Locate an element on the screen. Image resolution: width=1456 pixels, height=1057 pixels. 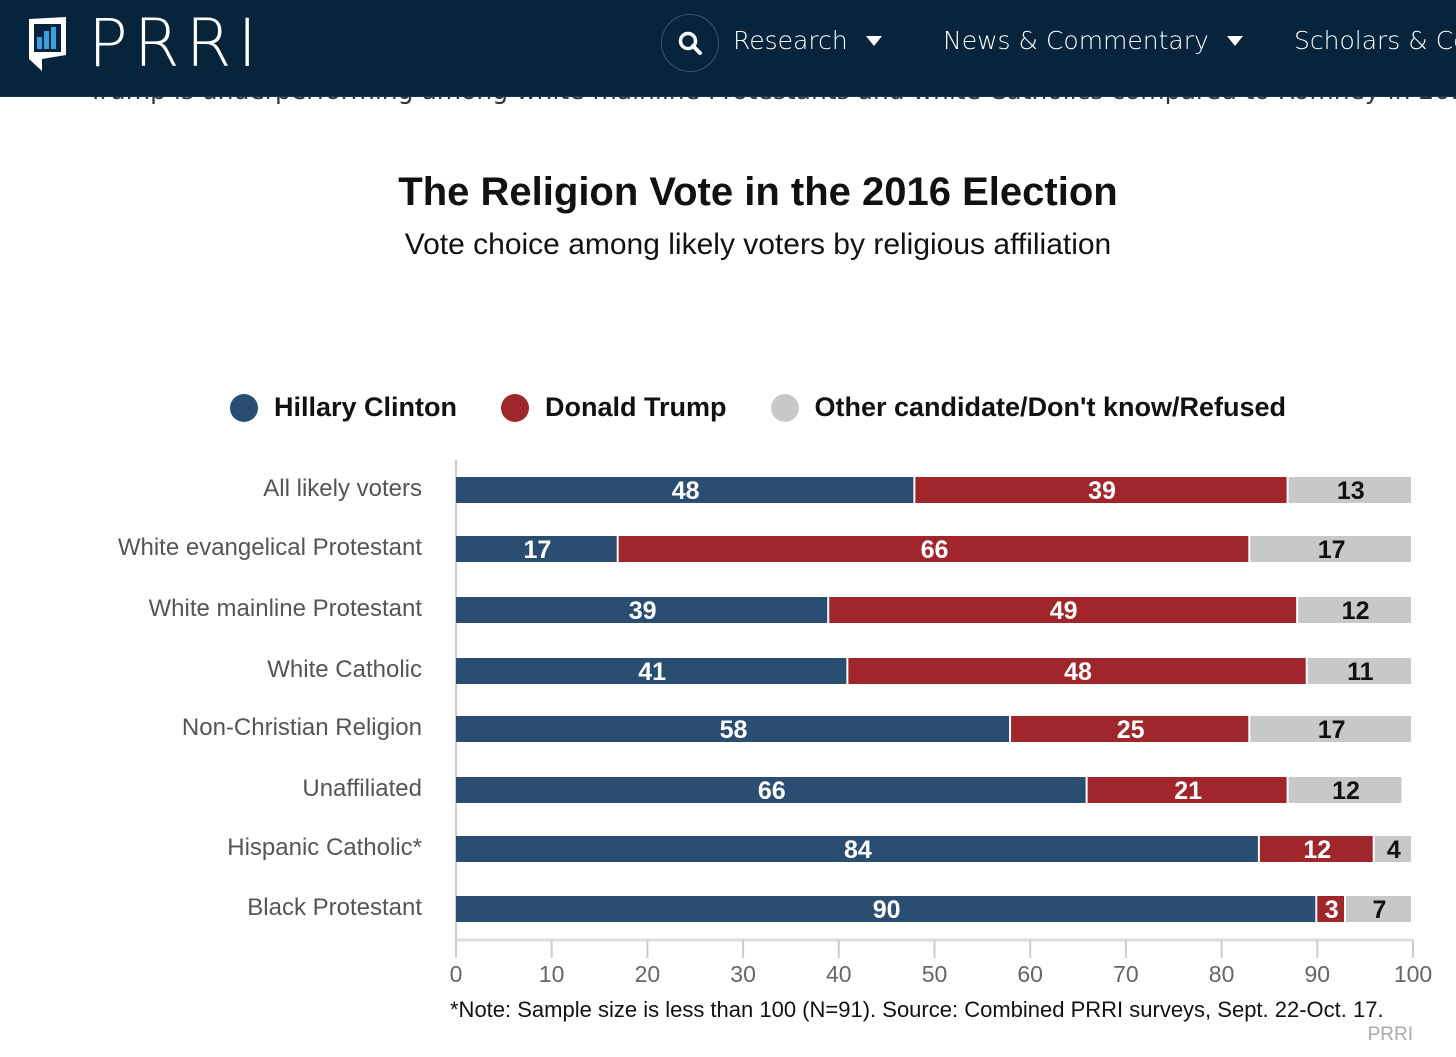
data-label: 58 is located at coordinates (734, 730).